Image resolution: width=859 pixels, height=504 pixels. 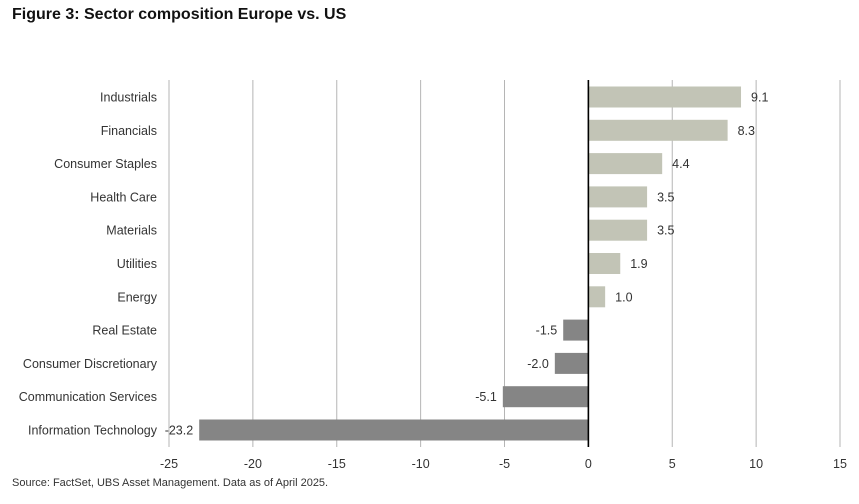 I want to click on value-label: 8.3, so click(x=746, y=131).